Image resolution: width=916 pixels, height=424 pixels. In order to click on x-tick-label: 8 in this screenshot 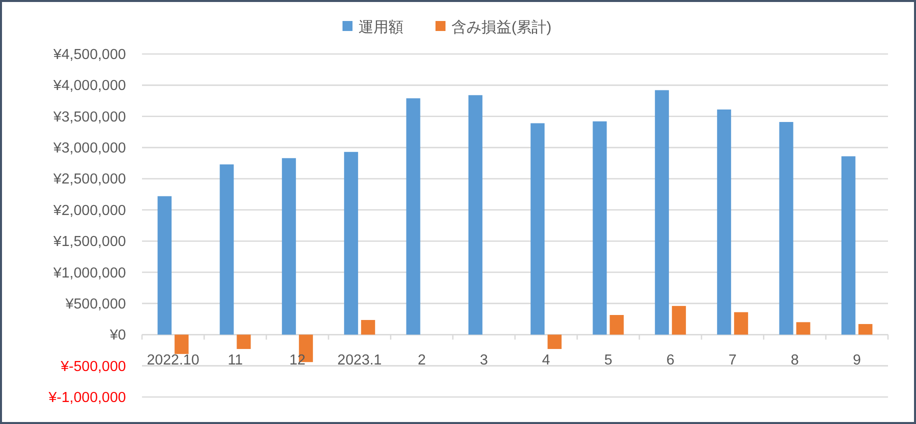, I will do `click(794, 360)`.